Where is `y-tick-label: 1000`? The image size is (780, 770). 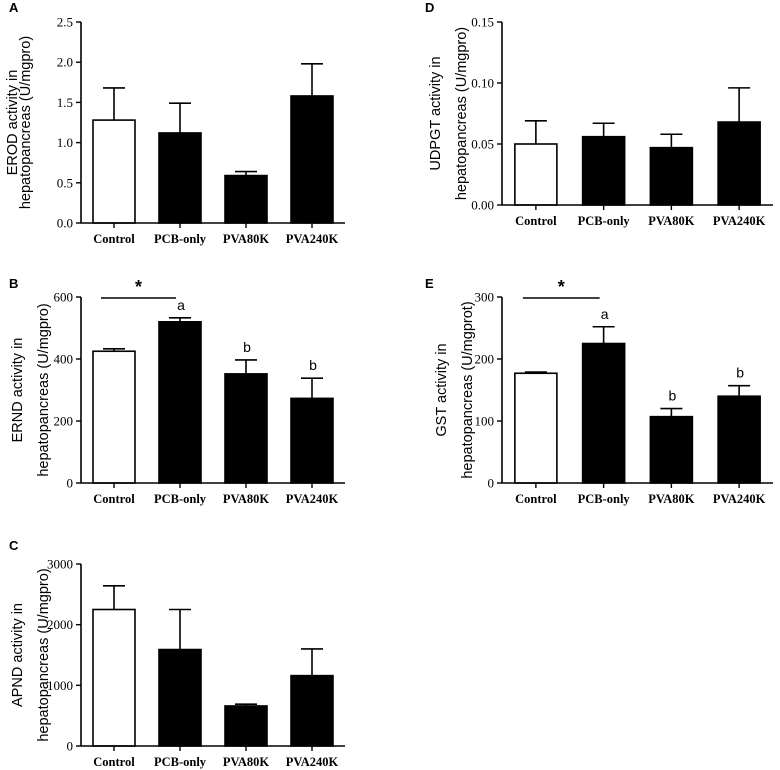 y-tick-label: 1000 is located at coordinates (60, 685).